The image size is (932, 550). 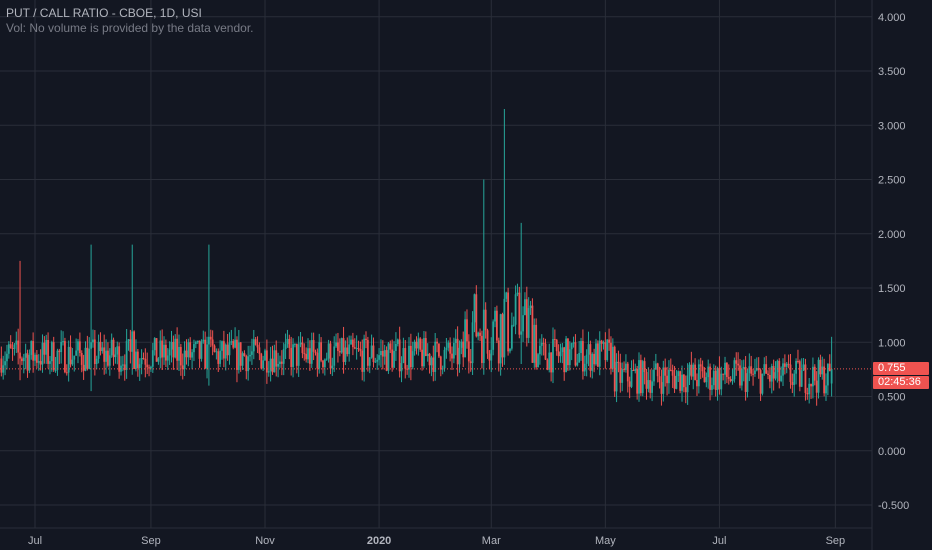 What do you see at coordinates (892, 452) in the screenshot?
I see `y-tick-label: 0.000` at bounding box center [892, 452].